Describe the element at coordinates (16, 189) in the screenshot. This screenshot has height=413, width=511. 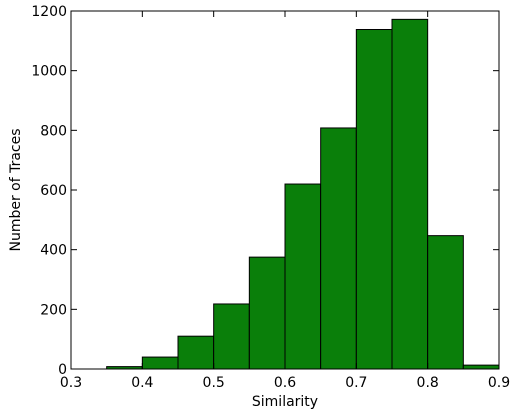
I see `y-axis-label: Number of Traces` at that location.